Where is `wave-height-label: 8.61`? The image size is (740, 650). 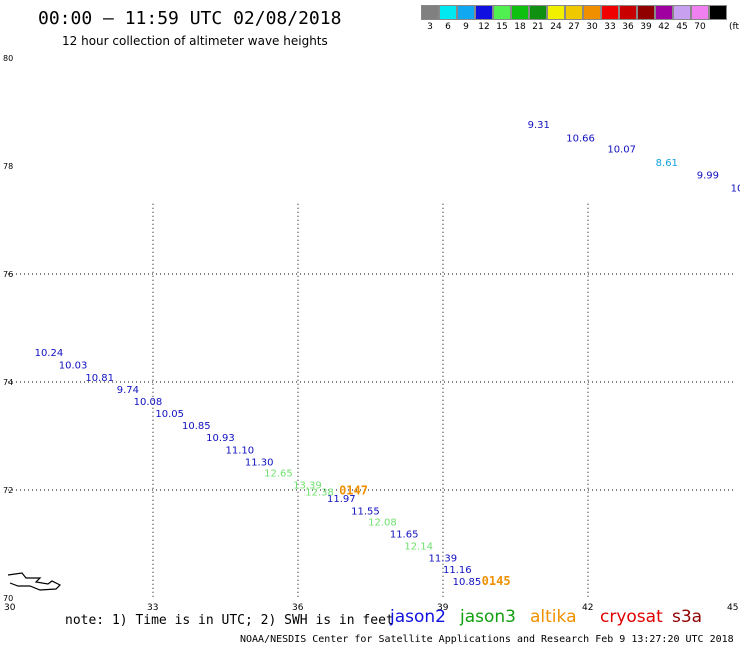
wave-height-label: 8.61 is located at coordinates (667, 163).